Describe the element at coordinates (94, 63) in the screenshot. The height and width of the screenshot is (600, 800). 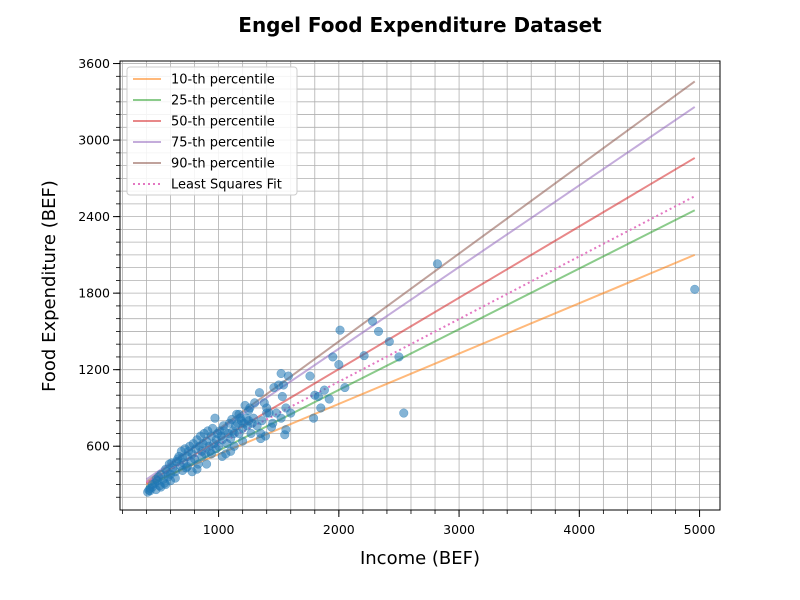
I see `y-tick-label: 3600` at that location.